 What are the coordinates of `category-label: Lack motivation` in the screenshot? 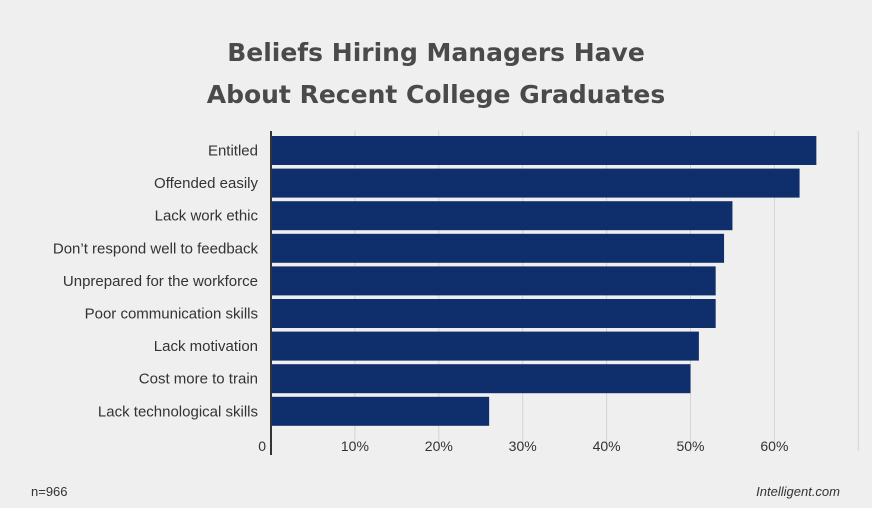 It's located at (206, 346).